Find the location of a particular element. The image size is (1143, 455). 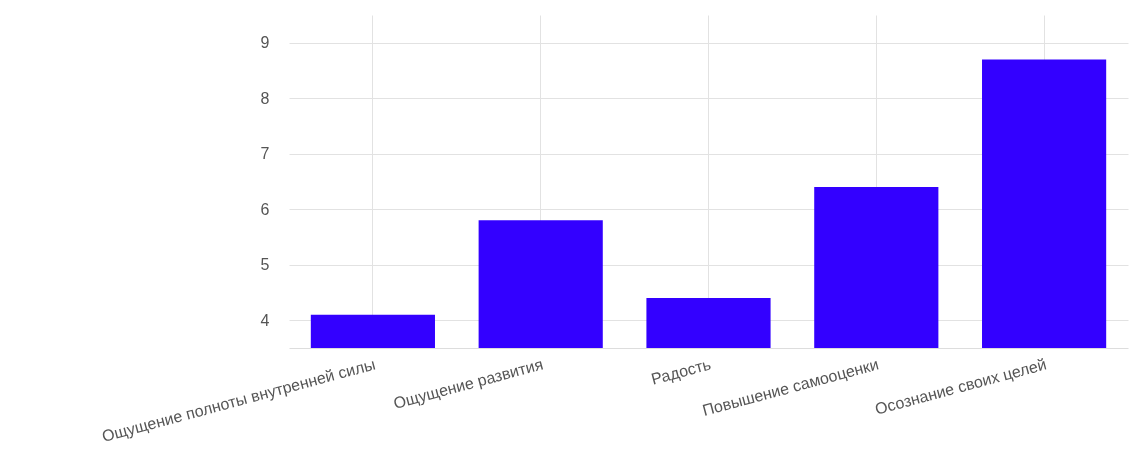

y-tick-label: 8 is located at coordinates (265, 98).